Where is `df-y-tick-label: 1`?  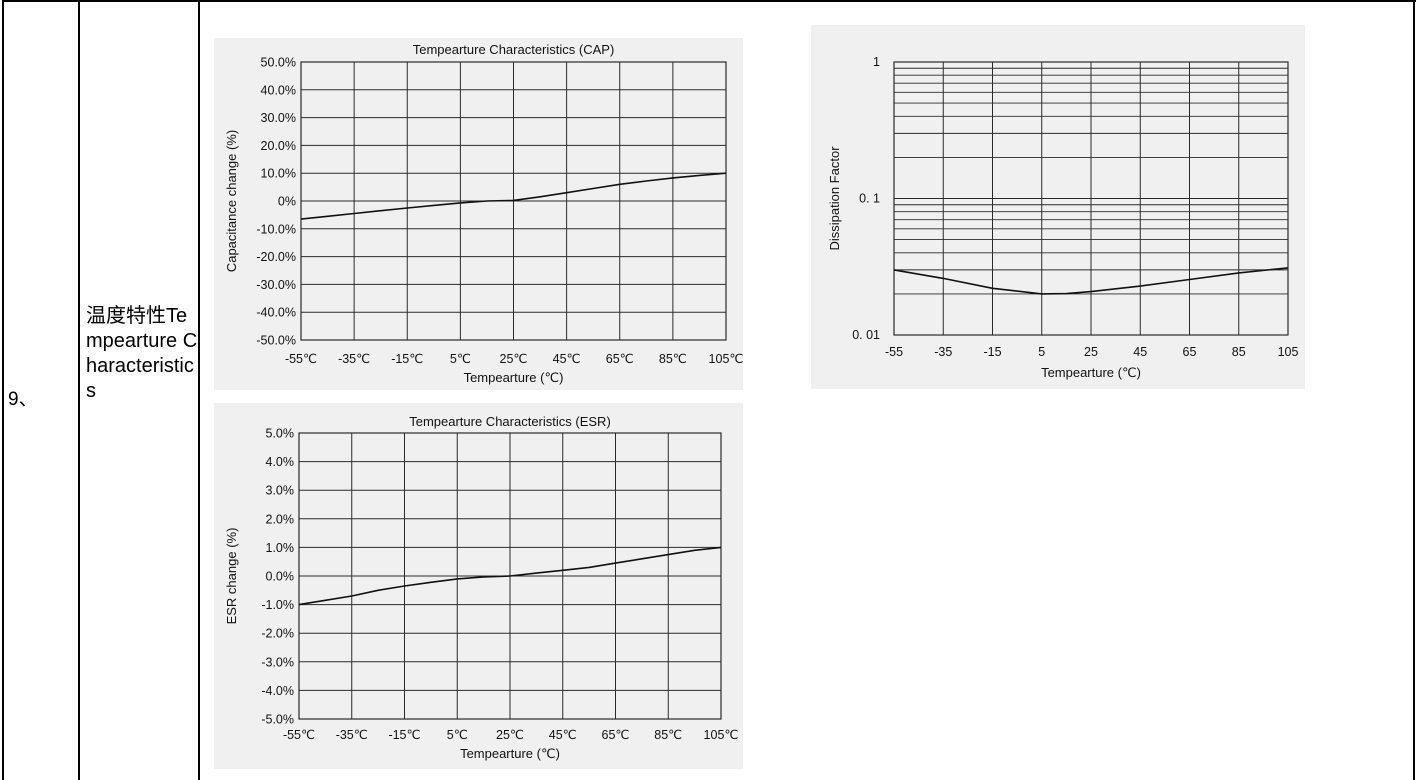 df-y-tick-label: 1 is located at coordinates (876, 62).